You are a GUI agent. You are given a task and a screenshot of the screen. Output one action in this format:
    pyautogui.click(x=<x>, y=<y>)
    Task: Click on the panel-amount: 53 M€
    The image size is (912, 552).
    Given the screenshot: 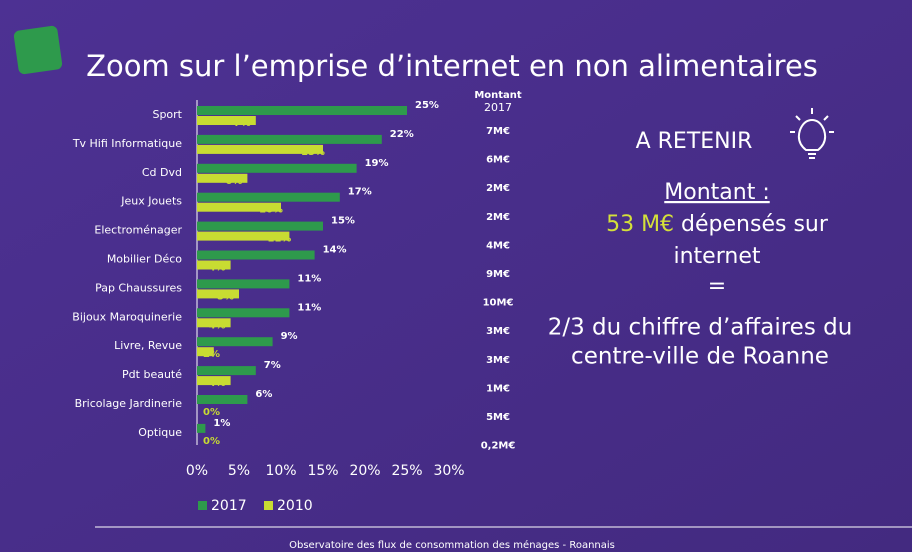 What is the action you would take?
    pyautogui.click(x=640, y=224)
    